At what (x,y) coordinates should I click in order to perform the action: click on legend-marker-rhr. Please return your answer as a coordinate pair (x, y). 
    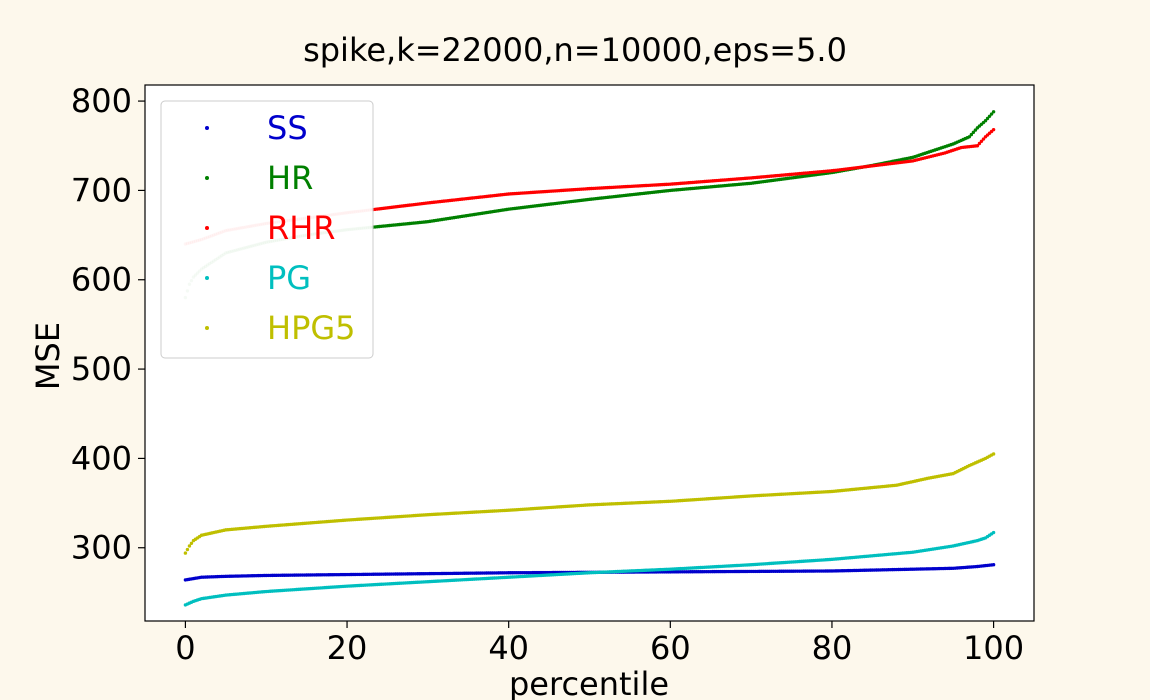
    Looking at the image, I should click on (207, 228).